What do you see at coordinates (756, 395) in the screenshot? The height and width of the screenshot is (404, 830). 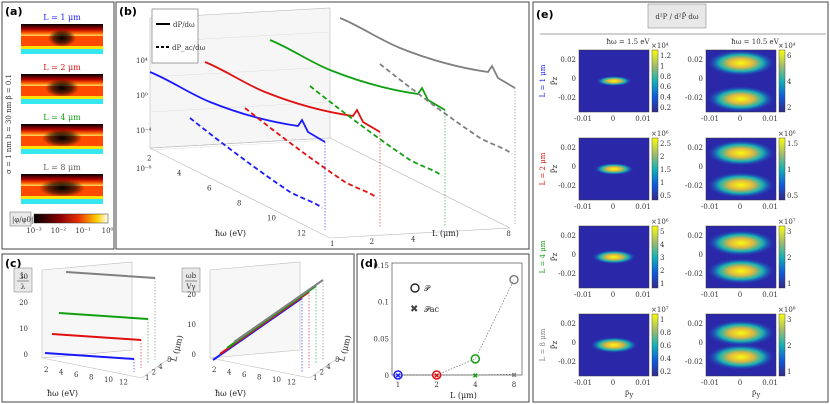 I see `e-xlabel-2: P̃y` at bounding box center [756, 395].